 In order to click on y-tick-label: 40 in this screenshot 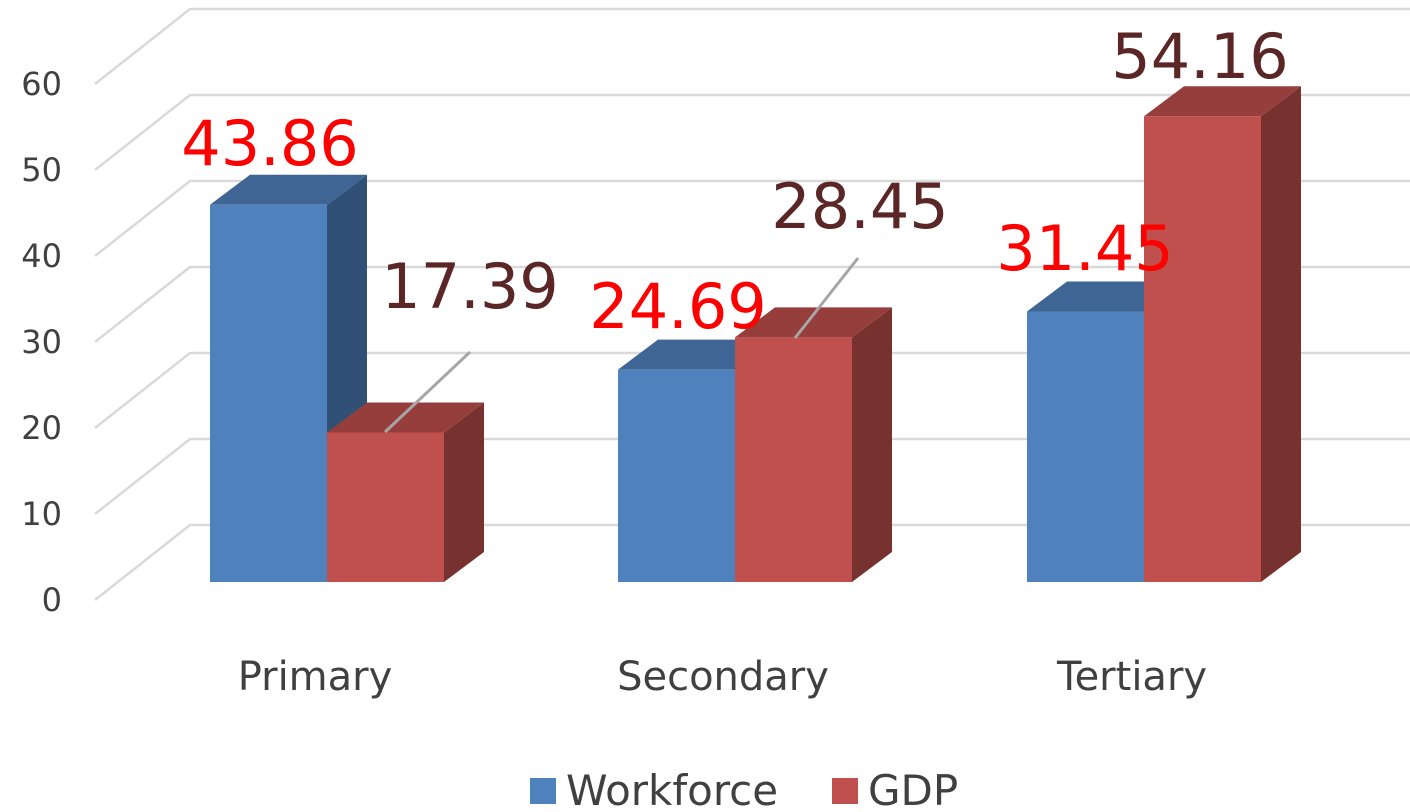, I will do `click(41, 256)`.